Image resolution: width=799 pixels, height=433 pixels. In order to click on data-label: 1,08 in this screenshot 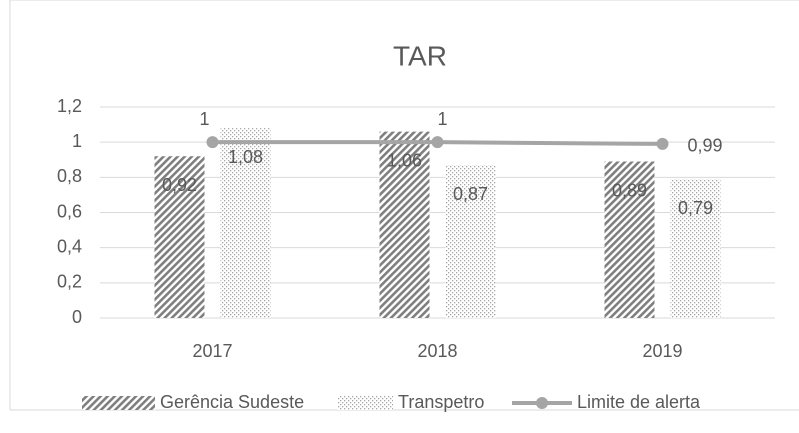, I will do `click(245, 157)`.